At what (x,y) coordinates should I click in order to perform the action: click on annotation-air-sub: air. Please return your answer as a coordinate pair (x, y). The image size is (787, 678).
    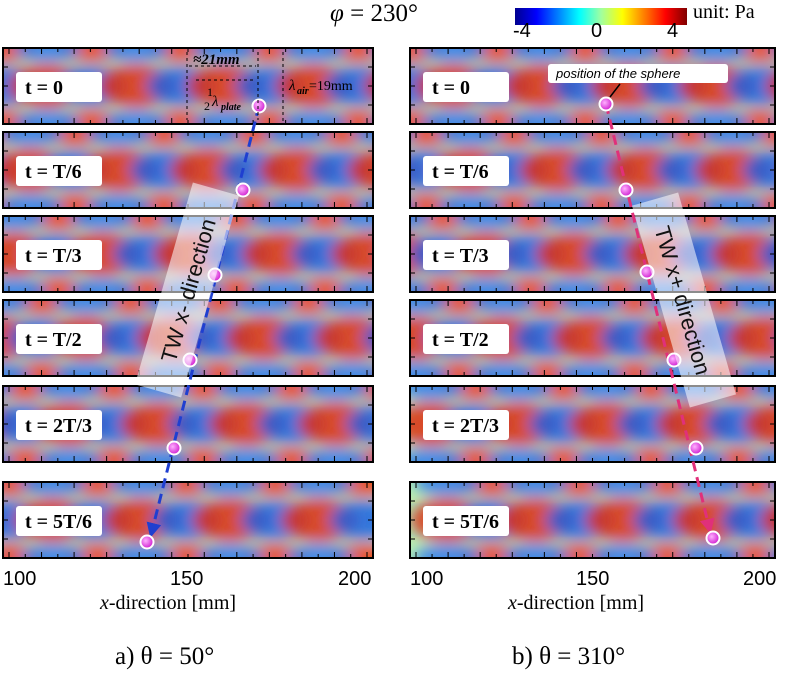
    Looking at the image, I should click on (303, 91).